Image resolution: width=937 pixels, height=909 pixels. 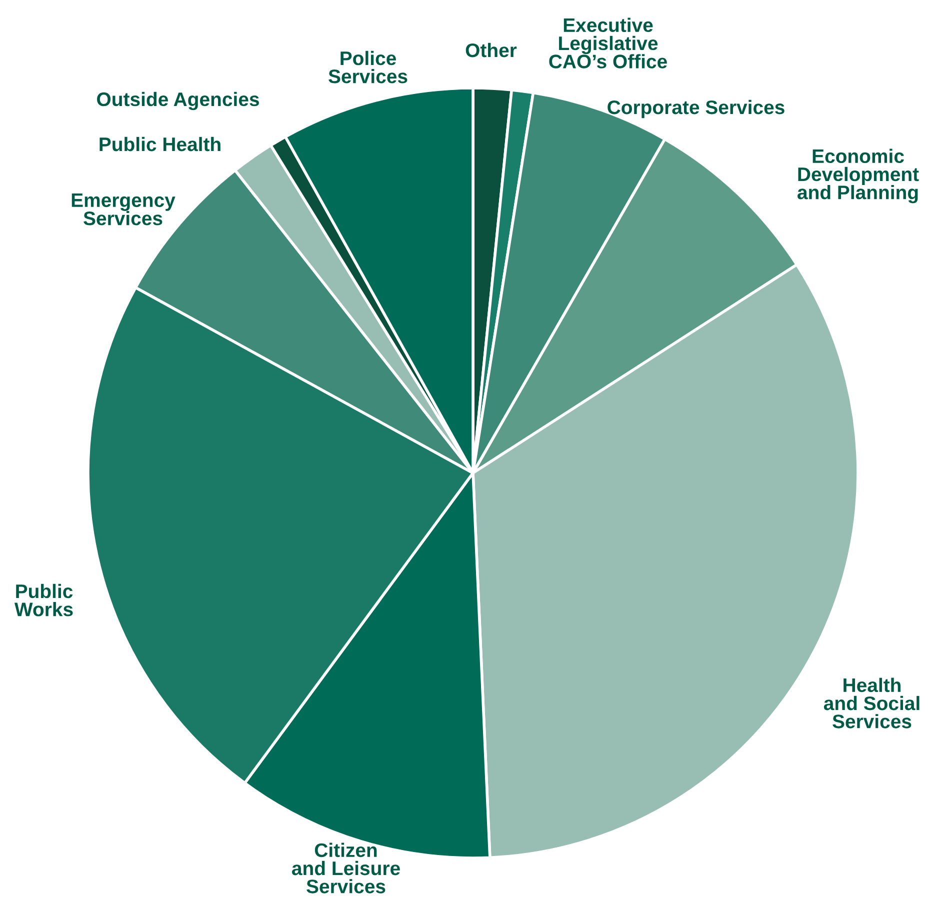 What do you see at coordinates (346, 868) in the screenshot?
I see `slice-label: Citizen and Leisure Services` at bounding box center [346, 868].